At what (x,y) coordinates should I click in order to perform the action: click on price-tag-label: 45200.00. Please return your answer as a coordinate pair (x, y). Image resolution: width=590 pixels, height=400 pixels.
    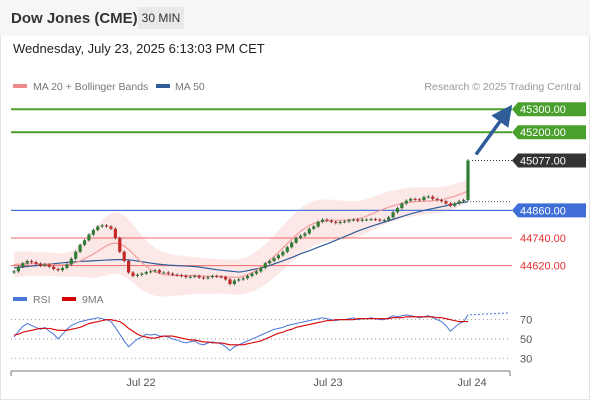
    Looking at the image, I should click on (543, 133).